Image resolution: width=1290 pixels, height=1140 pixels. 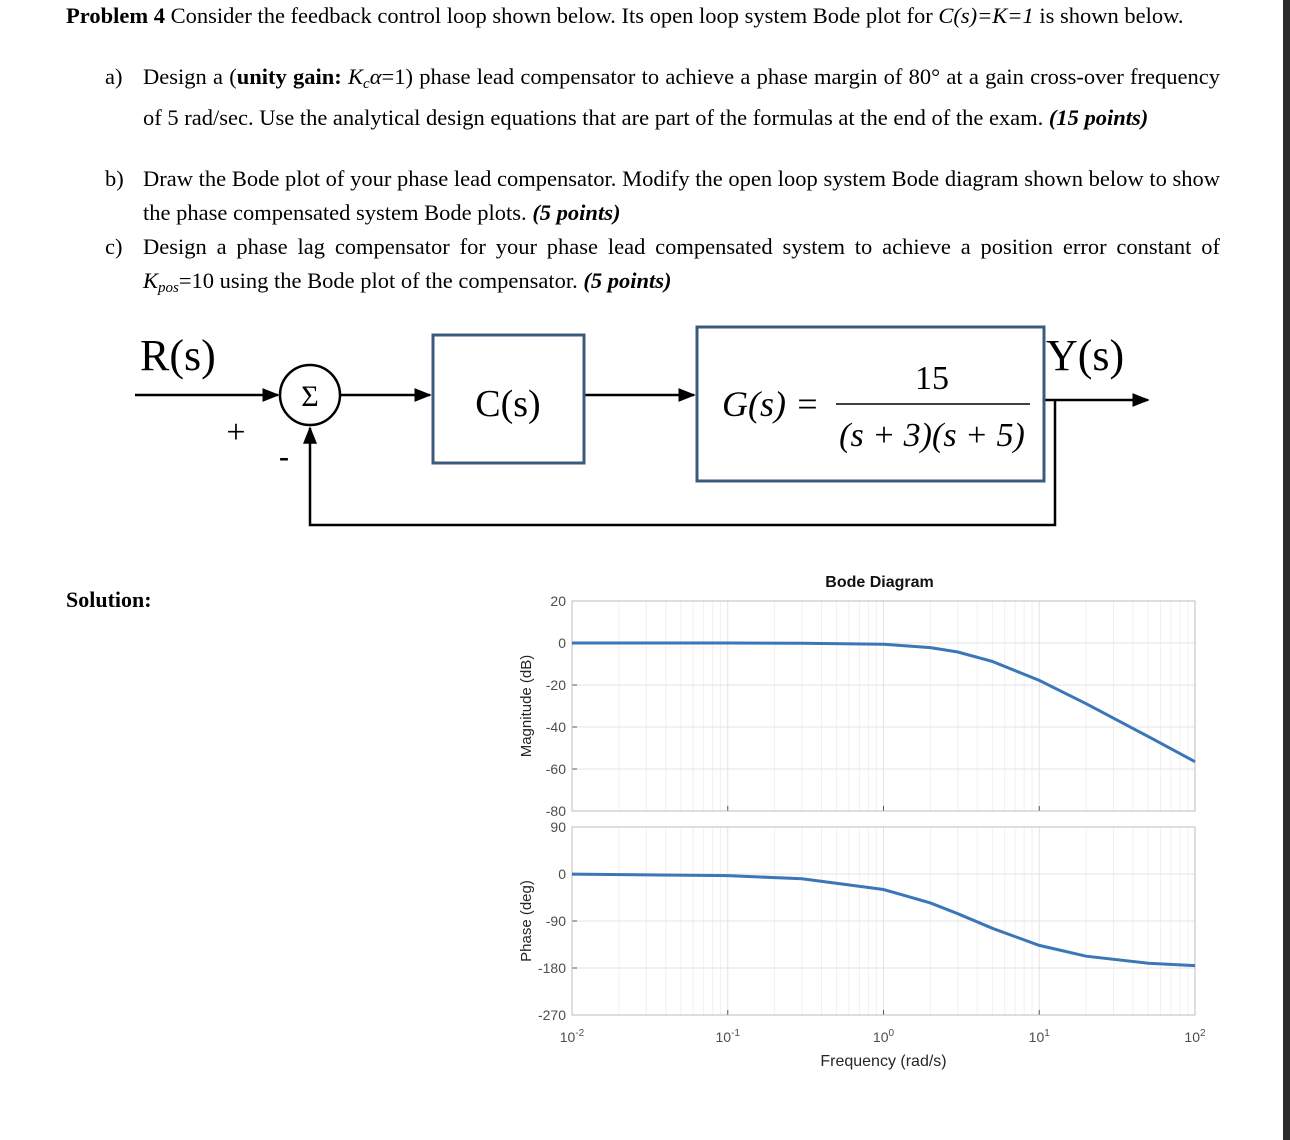 What do you see at coordinates (115, 15) in the screenshot?
I see `intro-run: Problem 4` at bounding box center [115, 15].